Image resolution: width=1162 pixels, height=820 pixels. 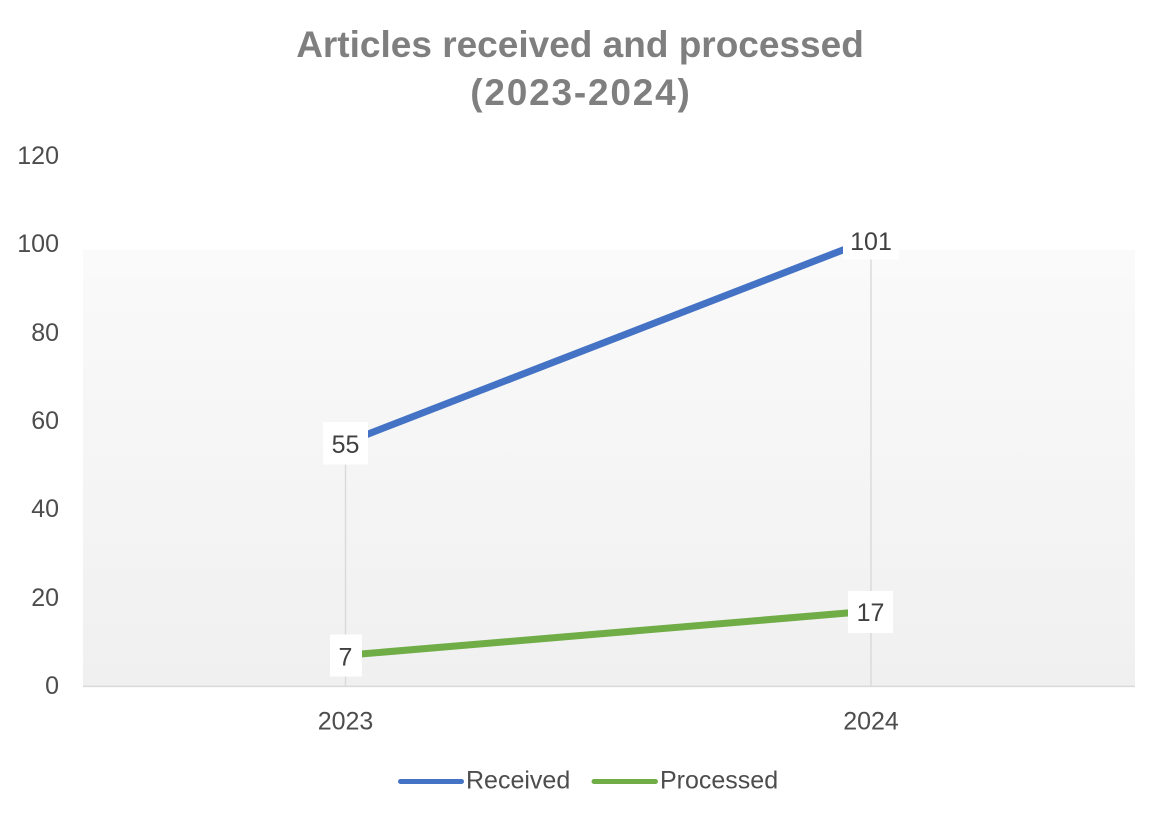 I want to click on svg-text: 2024, so click(x=871, y=722).